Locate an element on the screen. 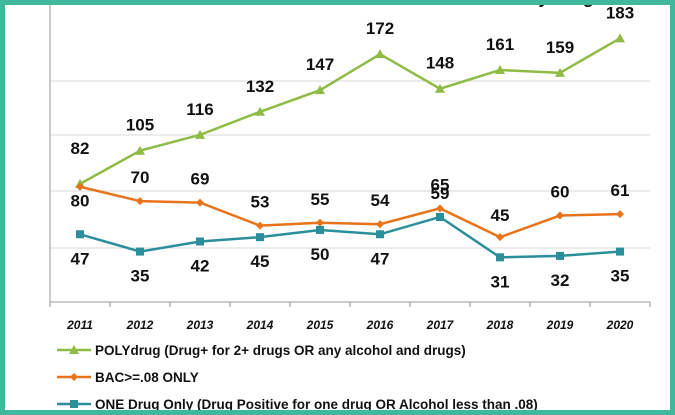 This screenshot has height=415, width=675. data-label: 55 is located at coordinates (320, 199).